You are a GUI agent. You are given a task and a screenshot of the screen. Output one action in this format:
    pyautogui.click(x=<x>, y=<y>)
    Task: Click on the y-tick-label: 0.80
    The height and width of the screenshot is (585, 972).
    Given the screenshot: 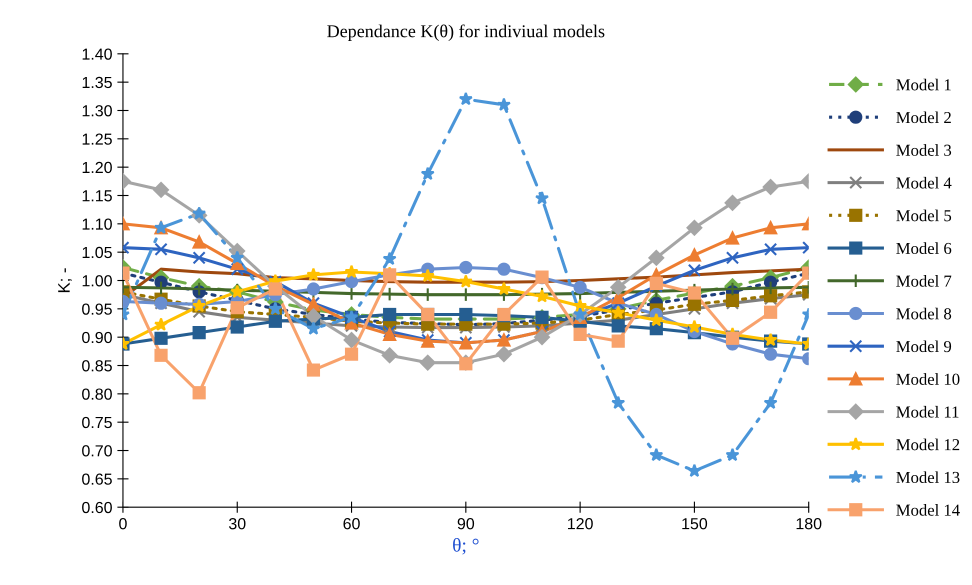 What is the action you would take?
    pyautogui.click(x=97, y=394)
    